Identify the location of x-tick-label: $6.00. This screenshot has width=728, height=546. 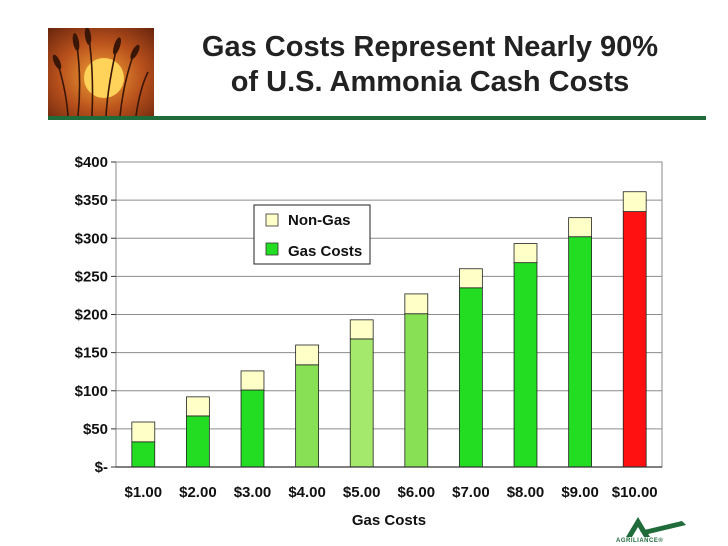
(417, 492).